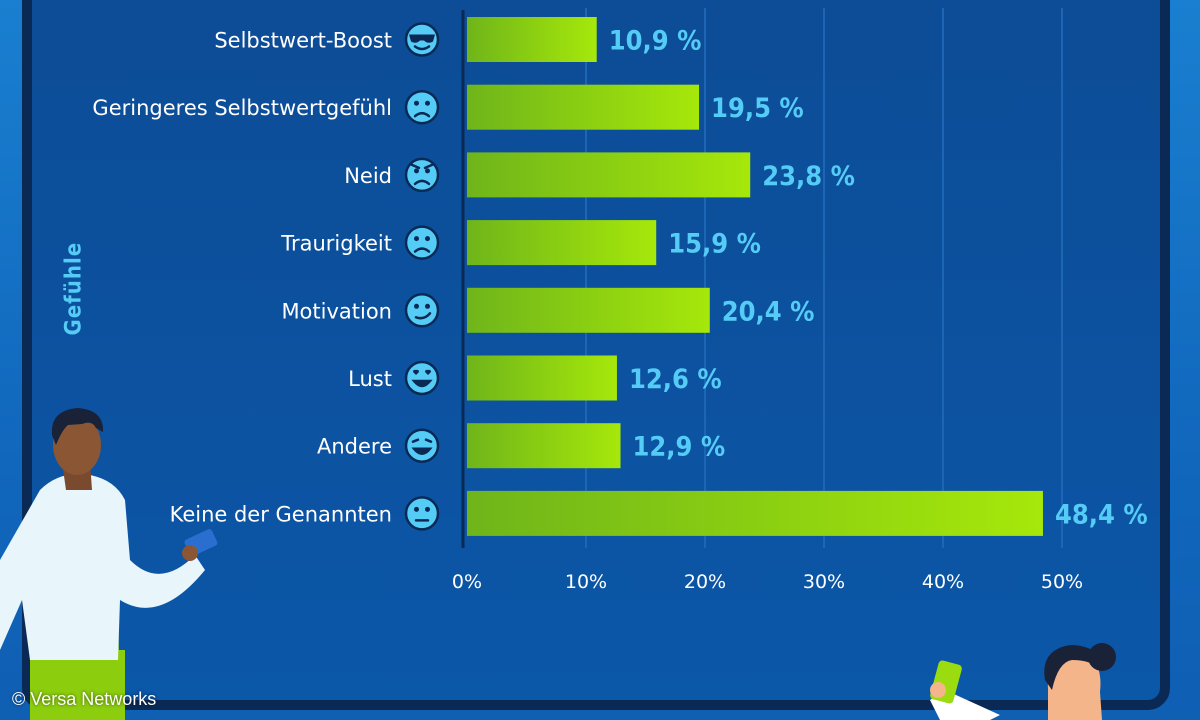  Describe the element at coordinates (368, 176) in the screenshot. I see `category-label: Neid` at that location.